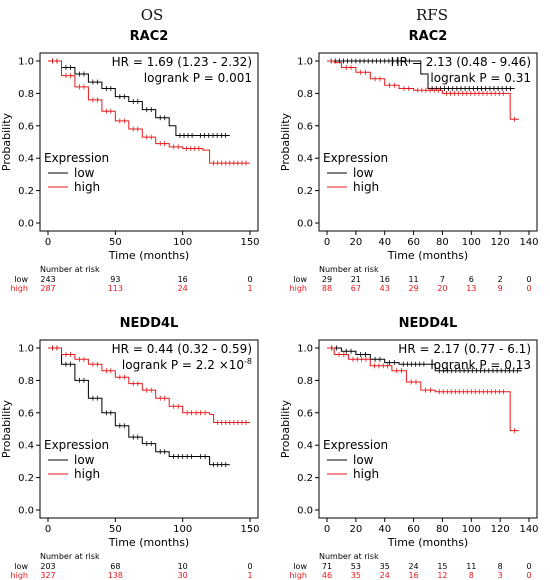 The height and width of the screenshot is (580, 550). I want to click on x-tick-label: 80, so click(442, 242).